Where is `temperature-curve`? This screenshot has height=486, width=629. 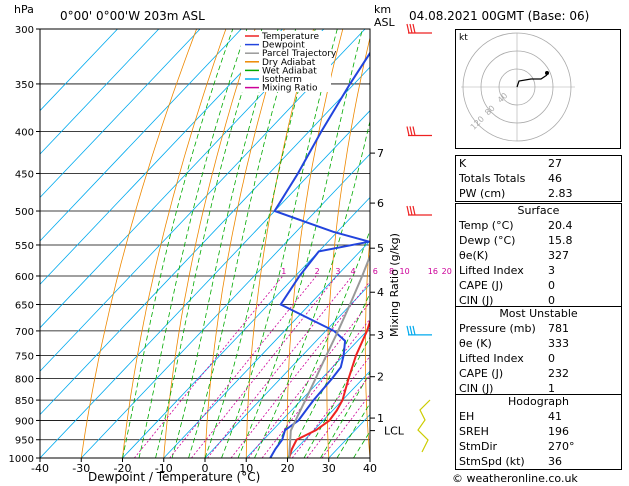
temperature-curve is located at coordinates (329, 388).